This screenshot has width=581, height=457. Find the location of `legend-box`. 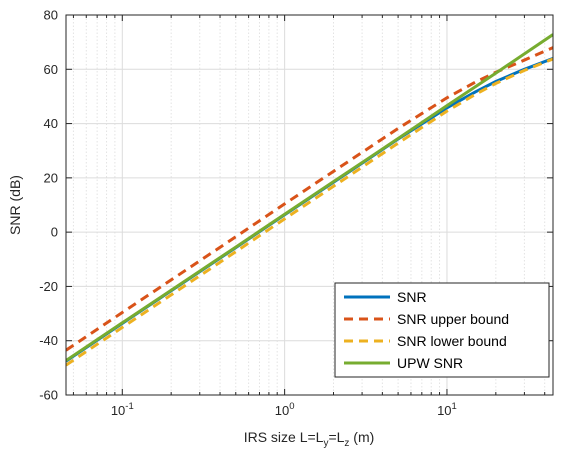

legend-box is located at coordinates (442, 330).